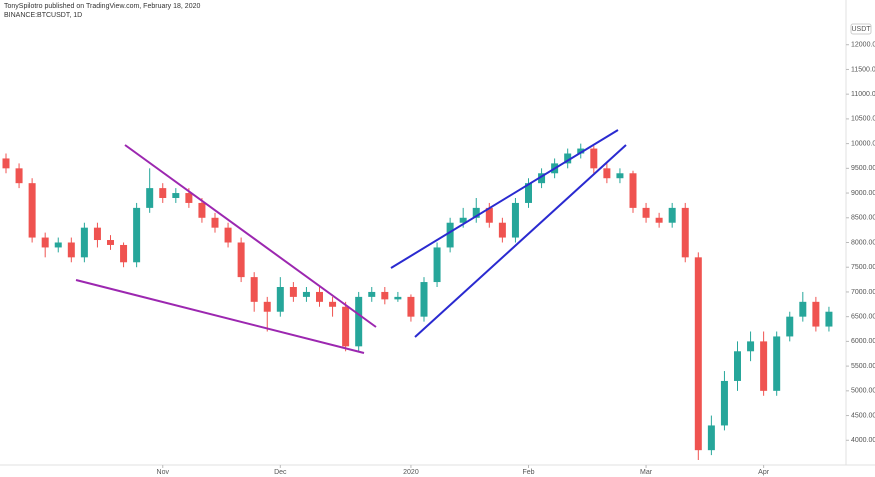 The width and height of the screenshot is (875, 477). Describe the element at coordinates (863, 143) in the screenshot. I see `y-tick-label: 10000.00` at that location.